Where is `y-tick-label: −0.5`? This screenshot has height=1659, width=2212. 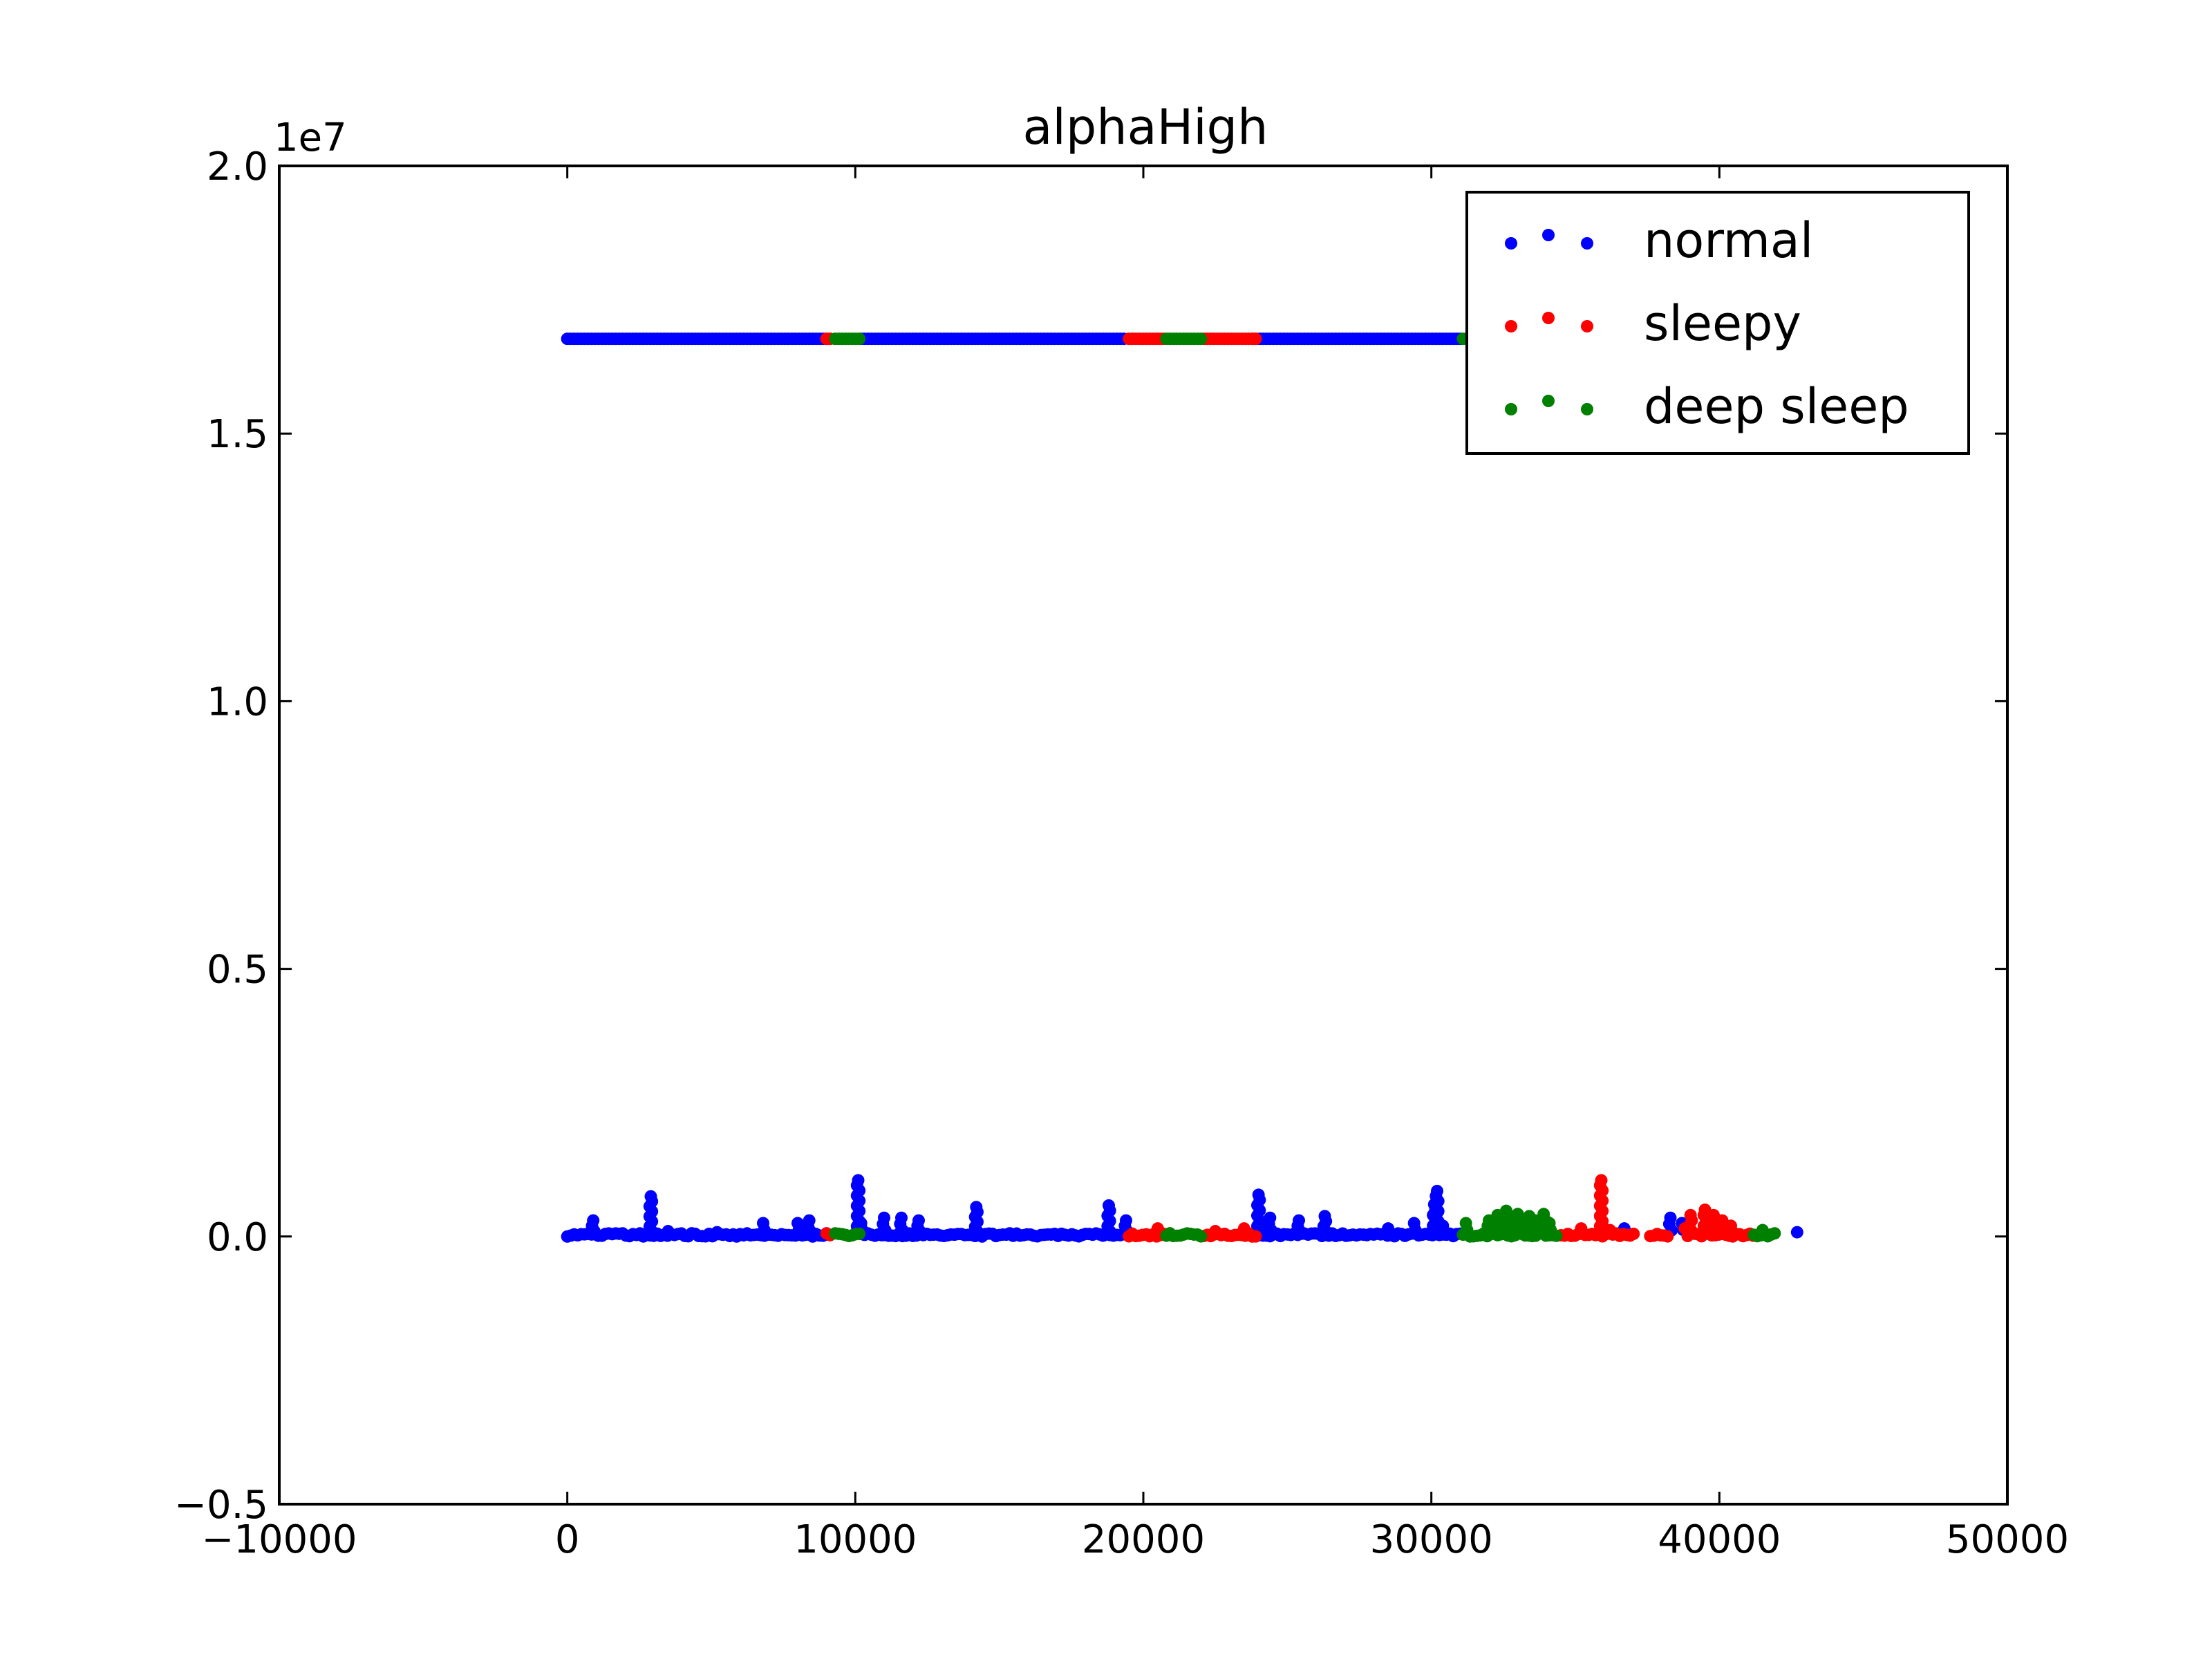
y-tick-label: −0.5 is located at coordinates (221, 1506).